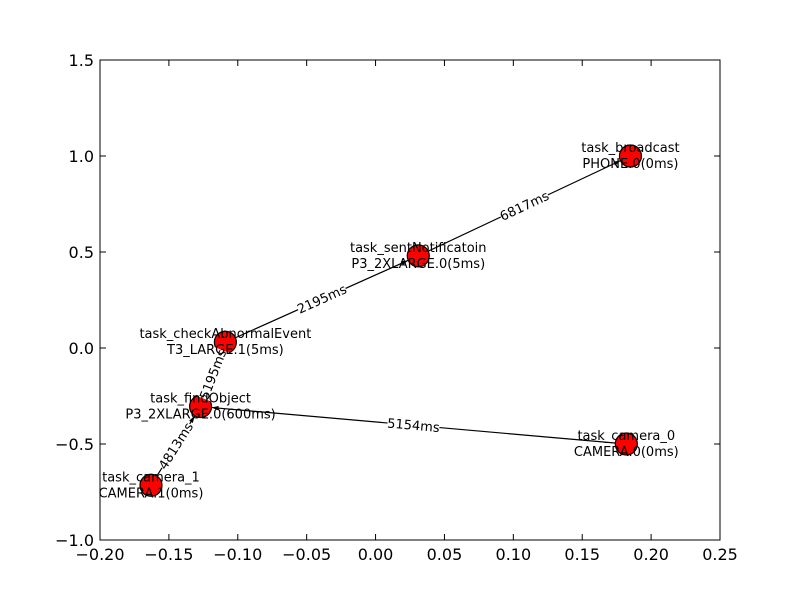 The width and height of the screenshot is (800, 600). Describe the element at coordinates (200, 415) in the screenshot. I see `node-label-resource: P3_2XLARGE.0(600ms)` at that location.